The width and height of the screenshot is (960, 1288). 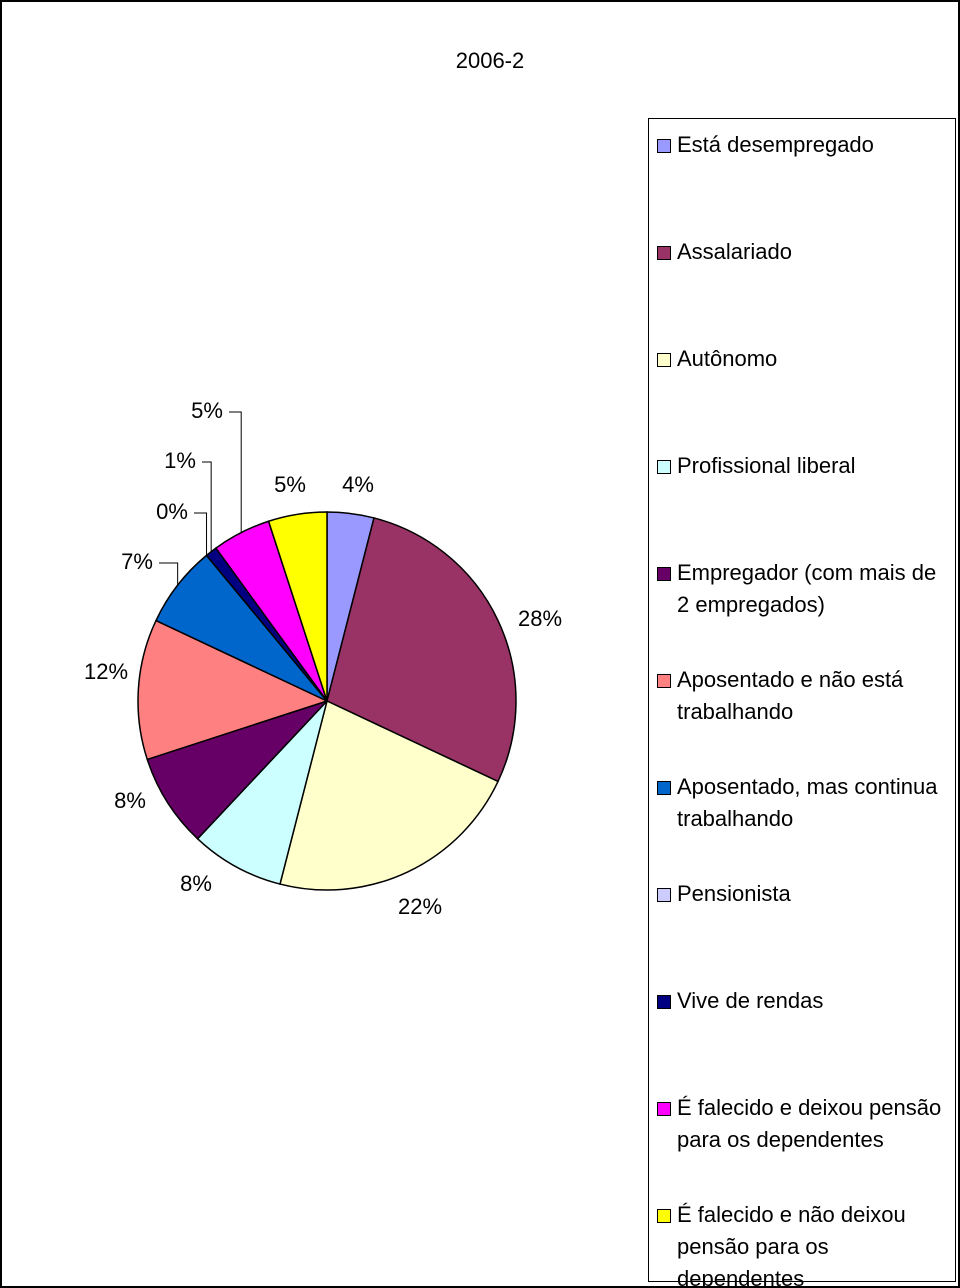 I want to click on data-label: 4%, so click(x=358, y=484).